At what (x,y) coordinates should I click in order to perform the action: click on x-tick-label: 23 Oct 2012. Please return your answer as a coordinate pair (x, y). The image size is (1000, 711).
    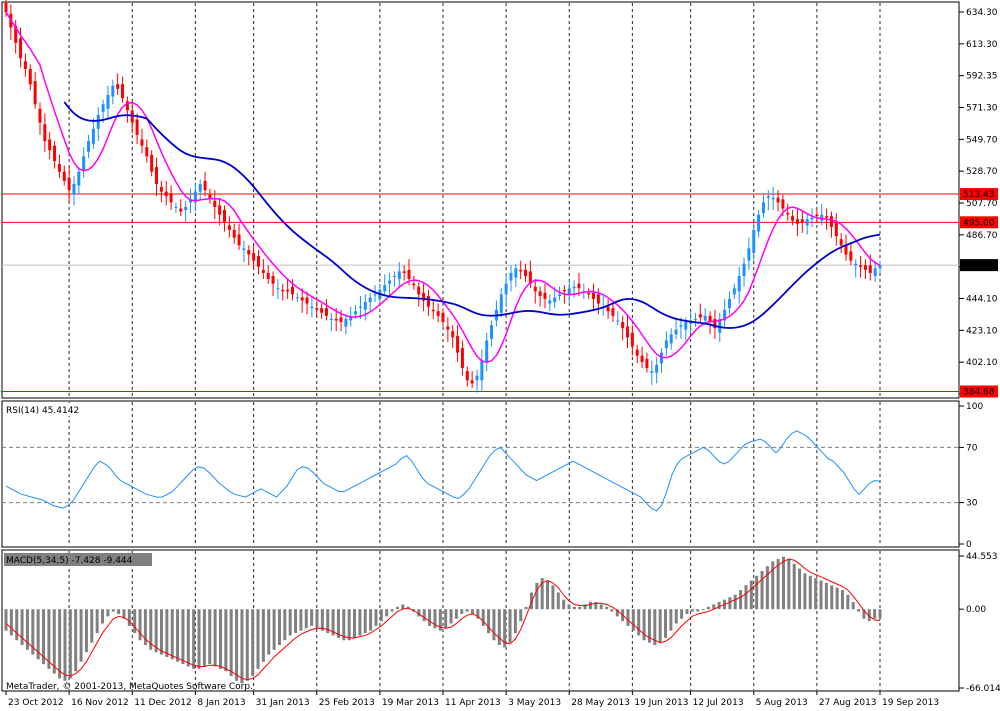
    Looking at the image, I should click on (36, 703).